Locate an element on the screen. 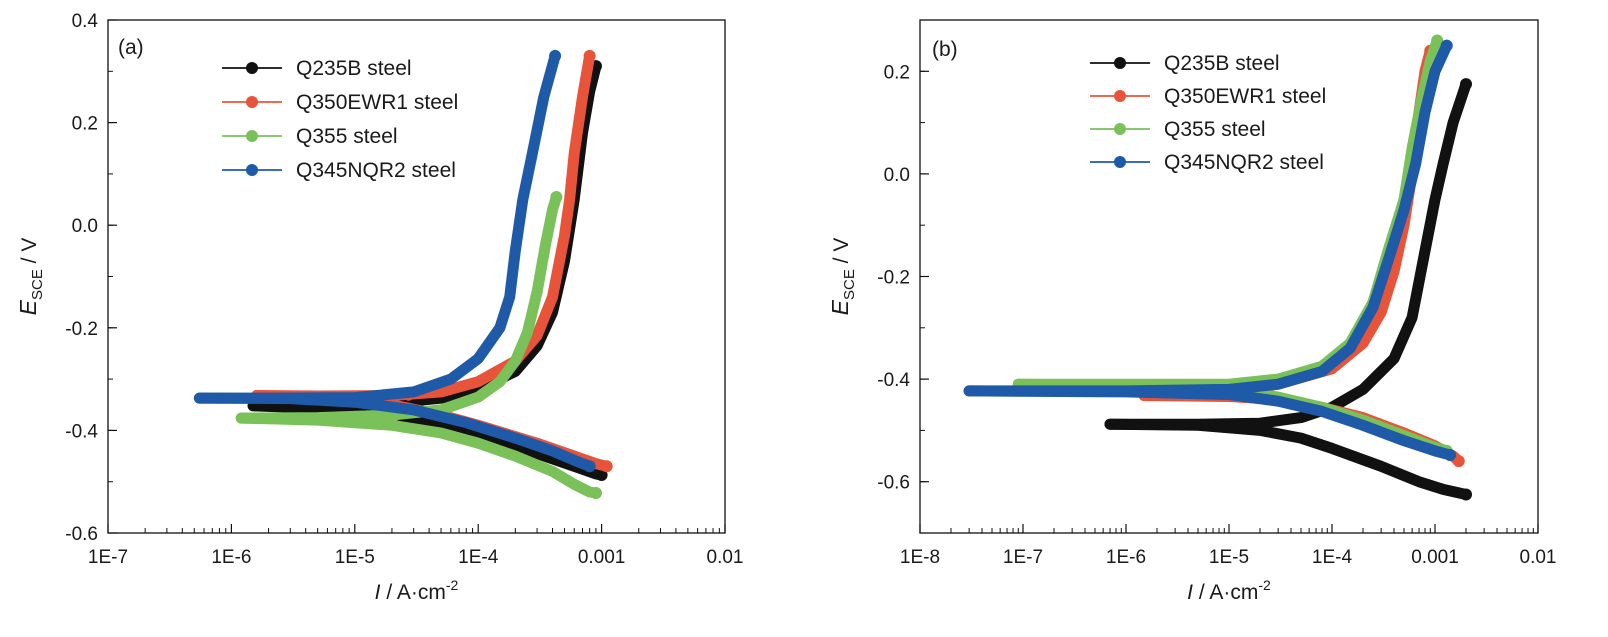 This screenshot has width=1608, height=637. y-tick-label: 0.4 is located at coordinates (85, 21).